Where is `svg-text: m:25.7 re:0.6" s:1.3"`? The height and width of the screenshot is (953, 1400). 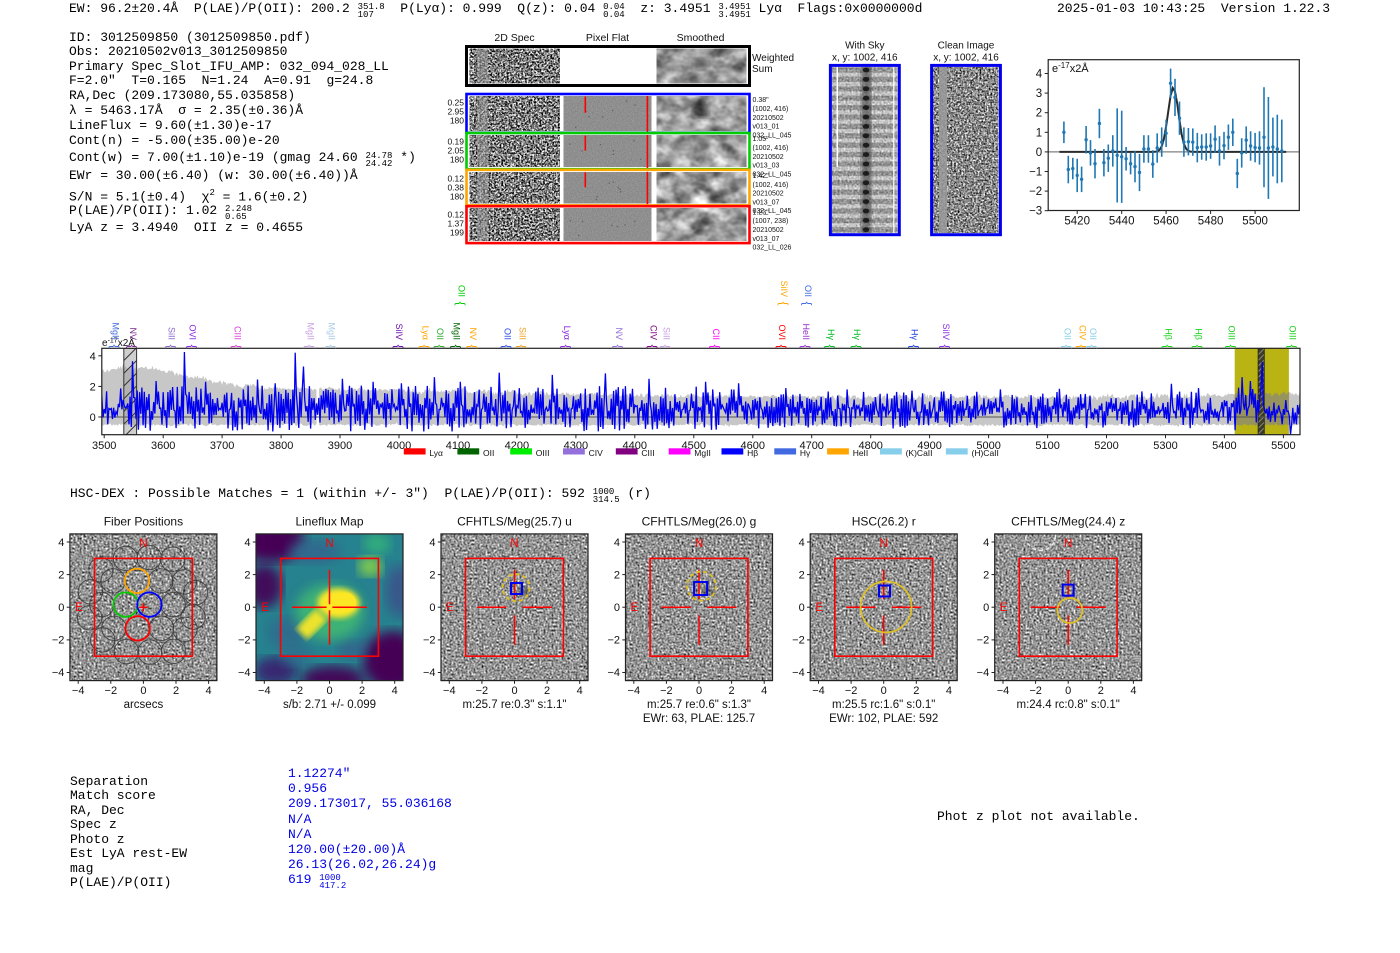 svg-text: m:25.7 re:0.6" s:1.3" is located at coordinates (699, 705).